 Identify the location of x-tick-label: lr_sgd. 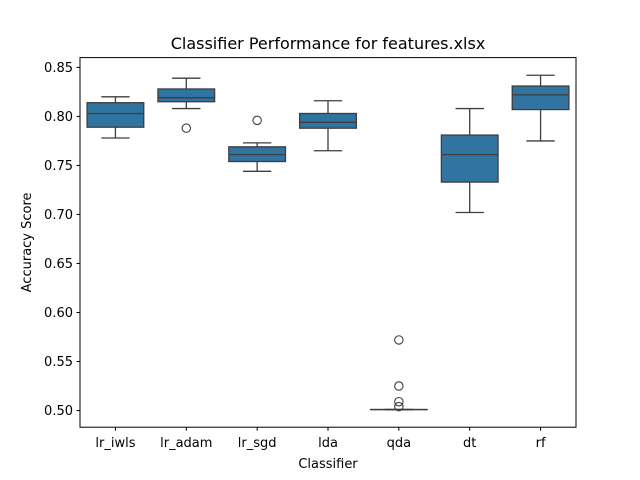
(257, 443).